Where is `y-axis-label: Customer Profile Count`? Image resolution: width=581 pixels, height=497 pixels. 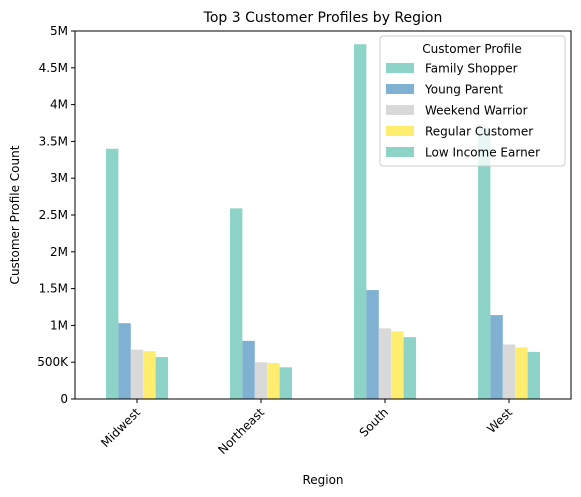
y-axis-label: Customer Profile Count is located at coordinates (15, 214).